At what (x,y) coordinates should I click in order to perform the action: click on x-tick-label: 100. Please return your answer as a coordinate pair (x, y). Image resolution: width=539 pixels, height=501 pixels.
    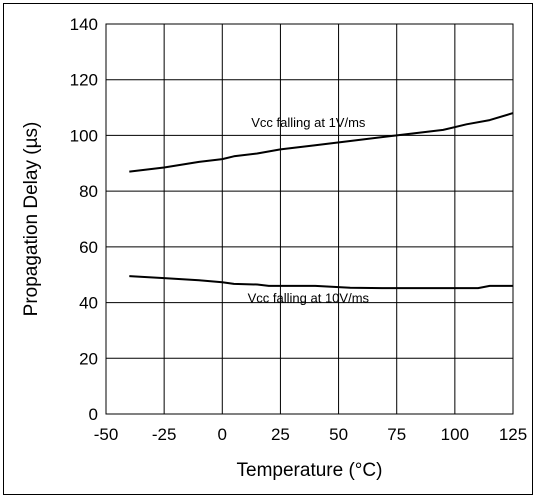
    Looking at the image, I should click on (455, 434).